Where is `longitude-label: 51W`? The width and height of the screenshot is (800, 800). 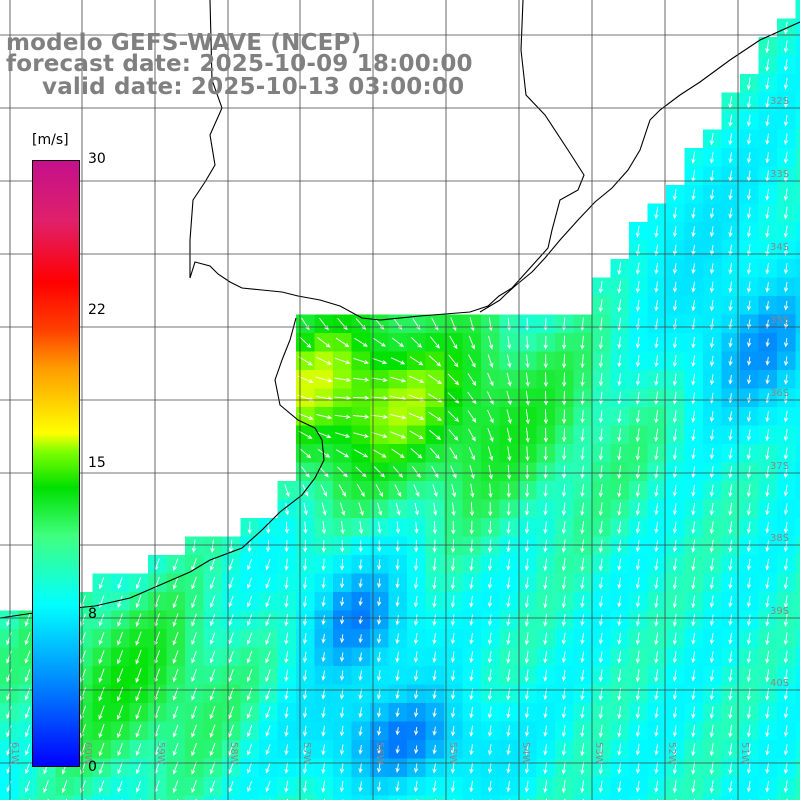
longitude-label: 51W is located at coordinates (744, 753).